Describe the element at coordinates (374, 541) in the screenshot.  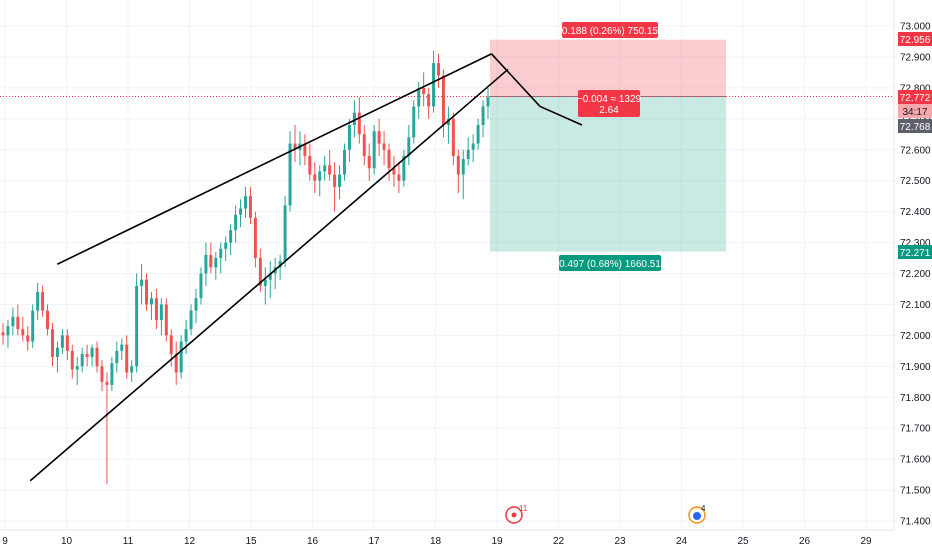
I see `time-tick-label: 17` at that location.